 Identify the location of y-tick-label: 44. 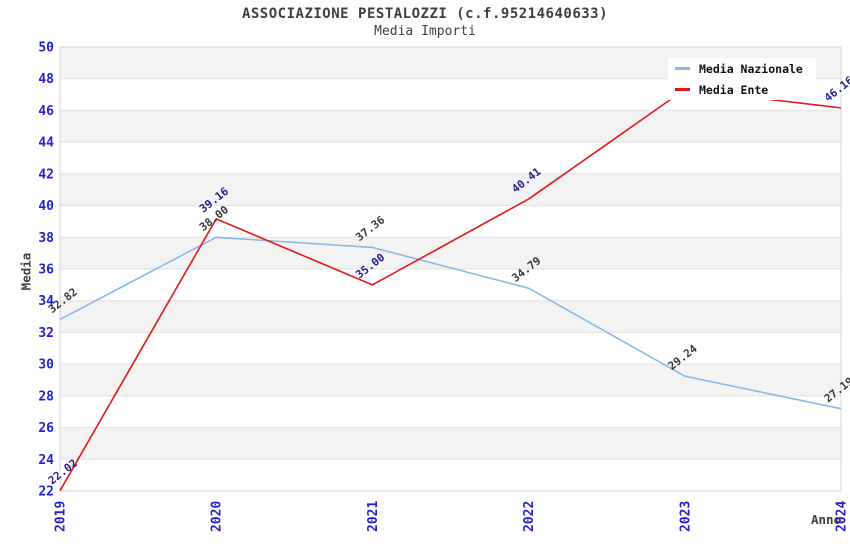
(46, 143).